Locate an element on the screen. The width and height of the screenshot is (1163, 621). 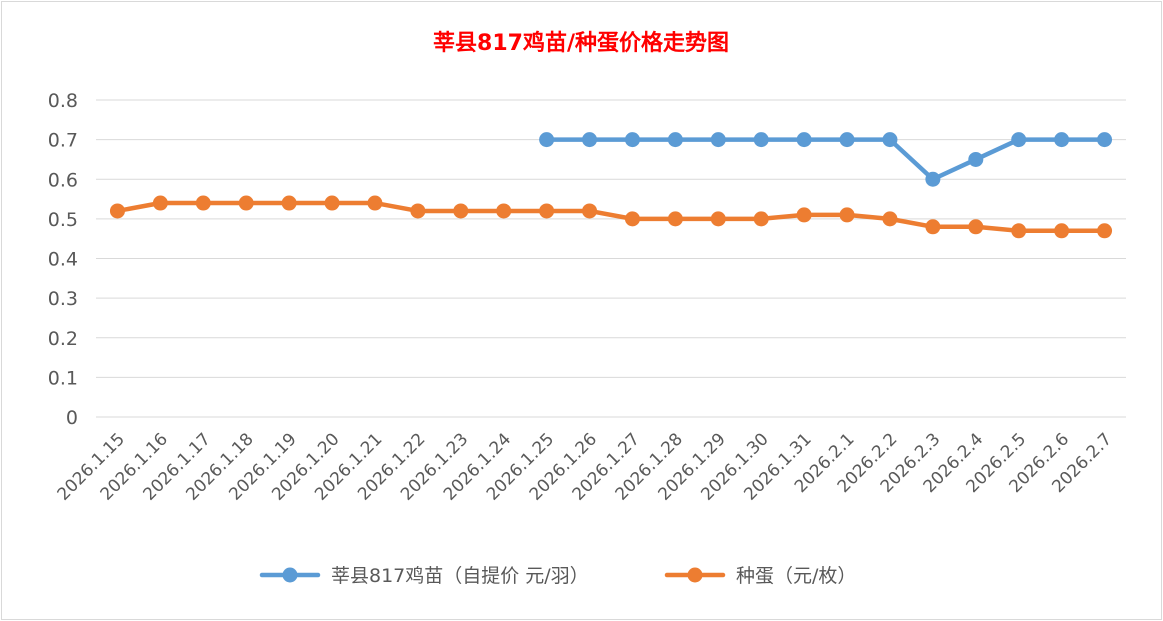
y-tick-label: 0.1 is located at coordinates (63, 378).